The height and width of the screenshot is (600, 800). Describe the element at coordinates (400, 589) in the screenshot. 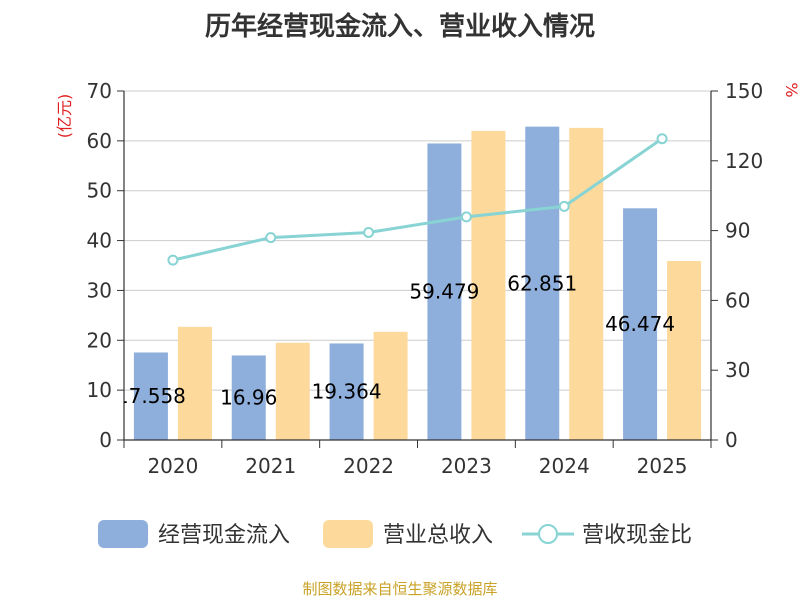

I see `data-source-note: 制图数据来自恒生聚源数据库` at that location.